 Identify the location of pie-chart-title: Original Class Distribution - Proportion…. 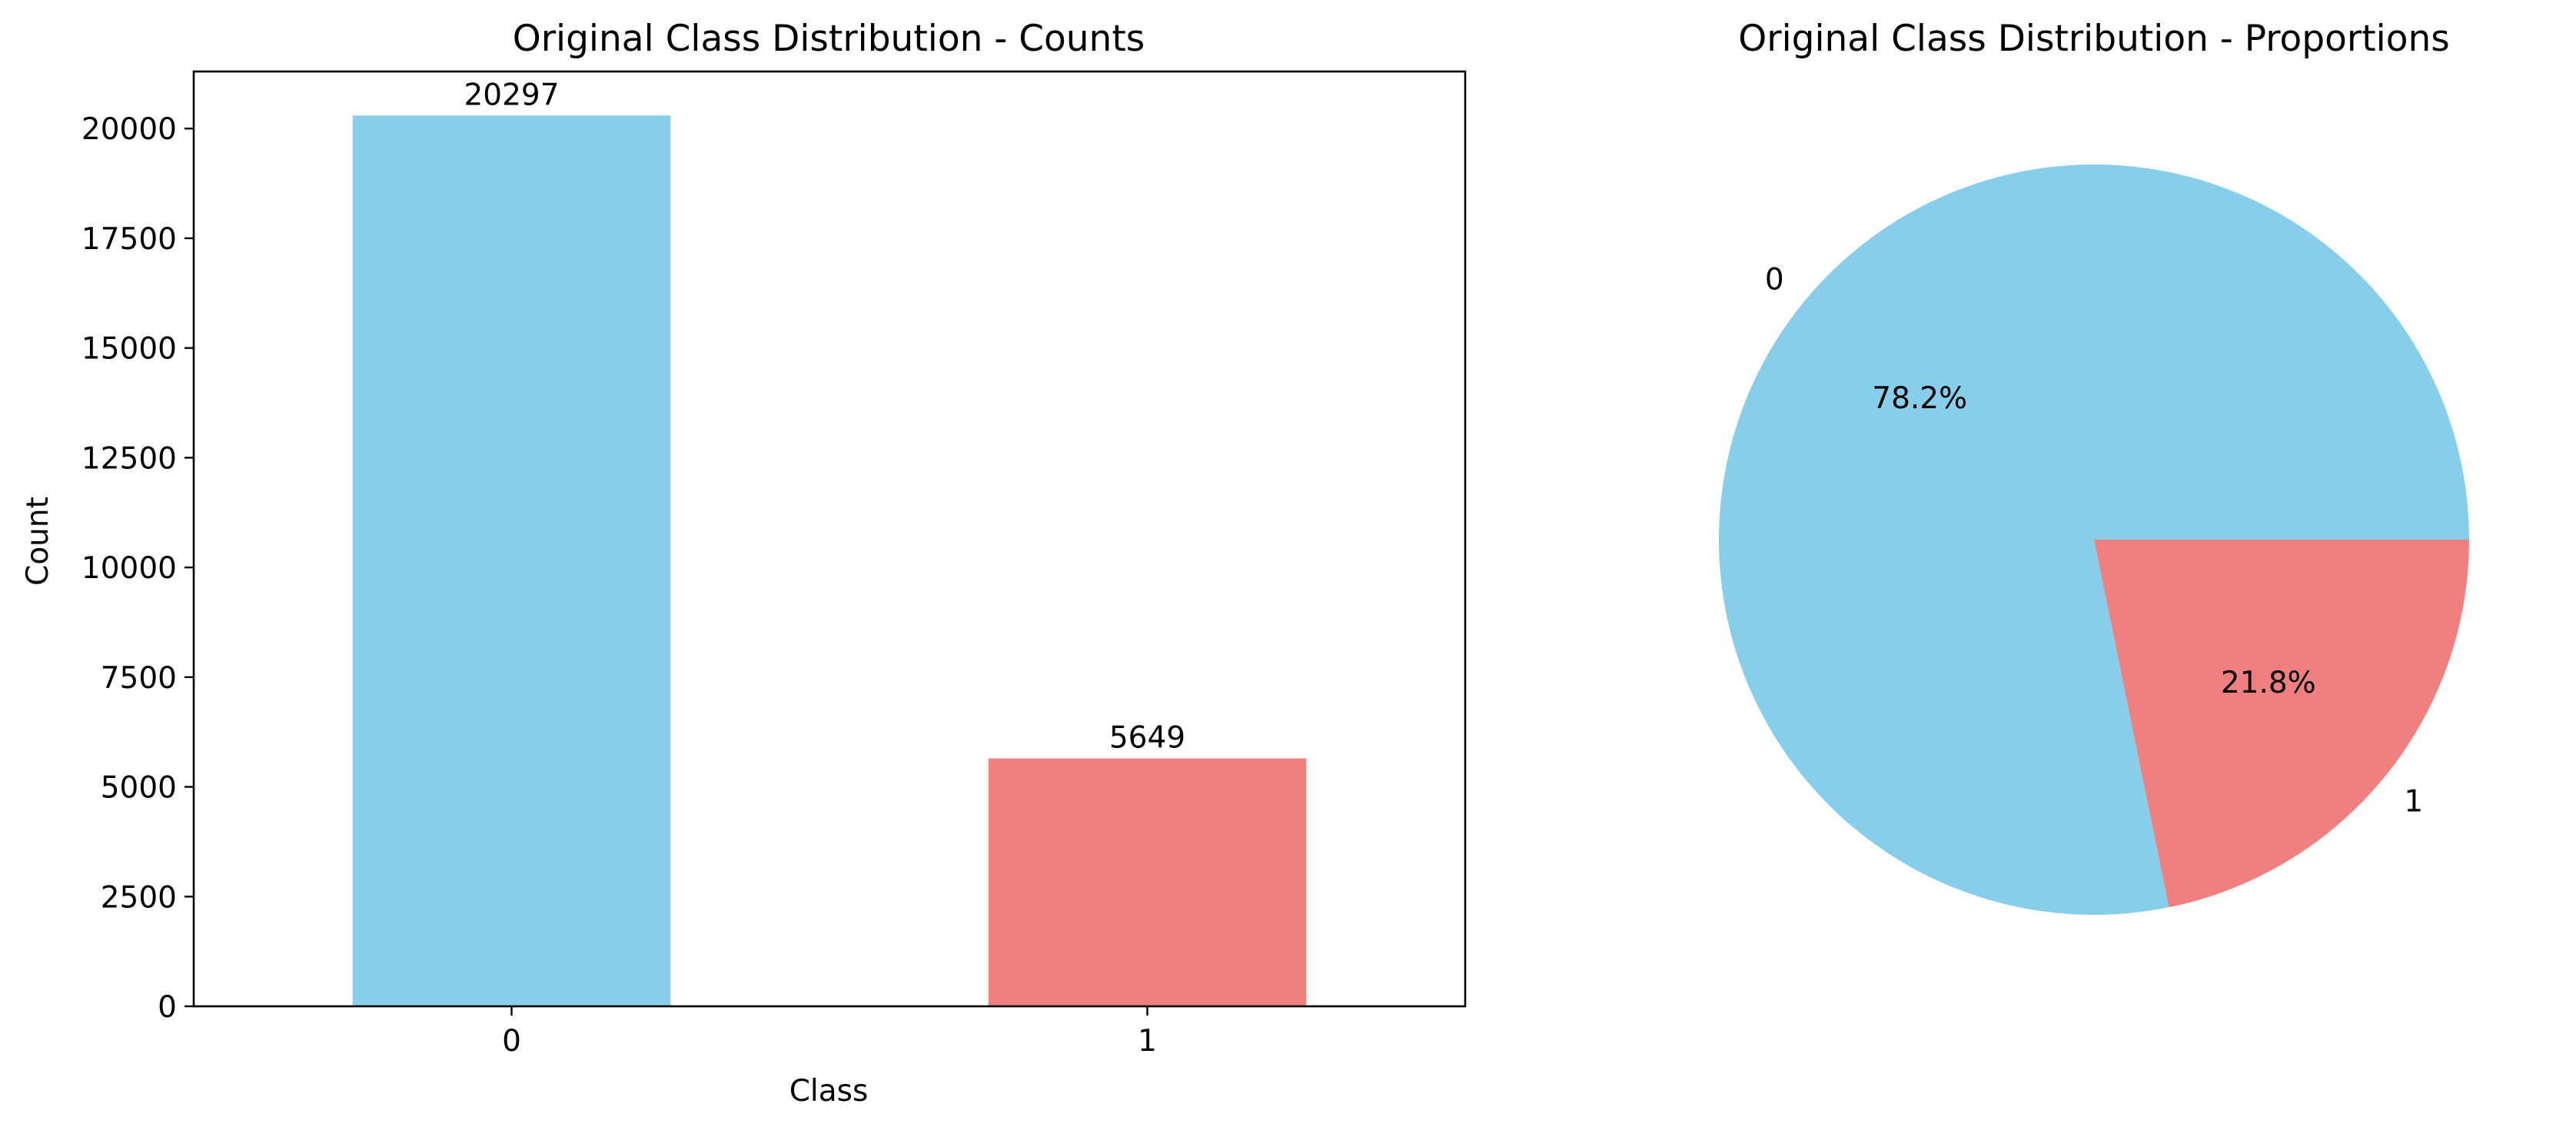
(2093, 39).